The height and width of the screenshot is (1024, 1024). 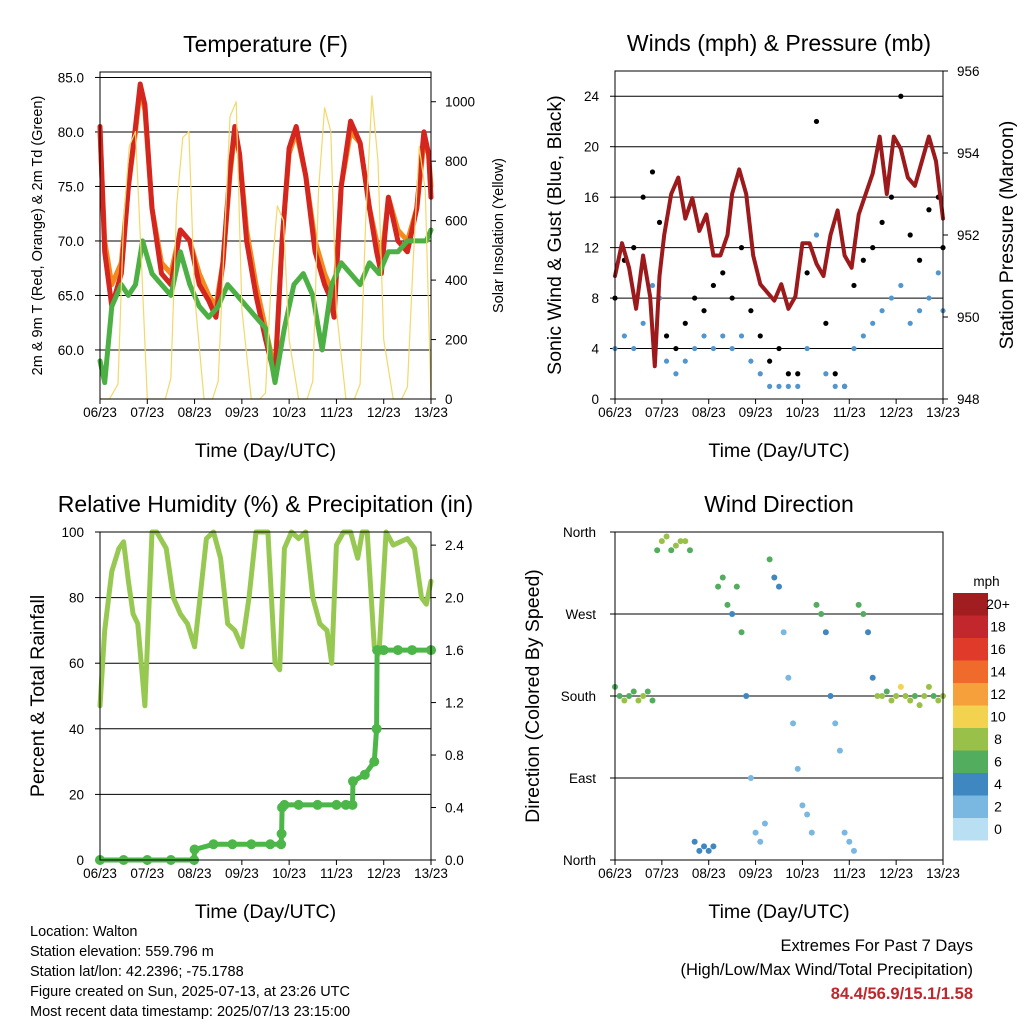 What do you see at coordinates (968, 153) in the screenshot?
I see `y-right-tick-label: 954` at bounding box center [968, 153].